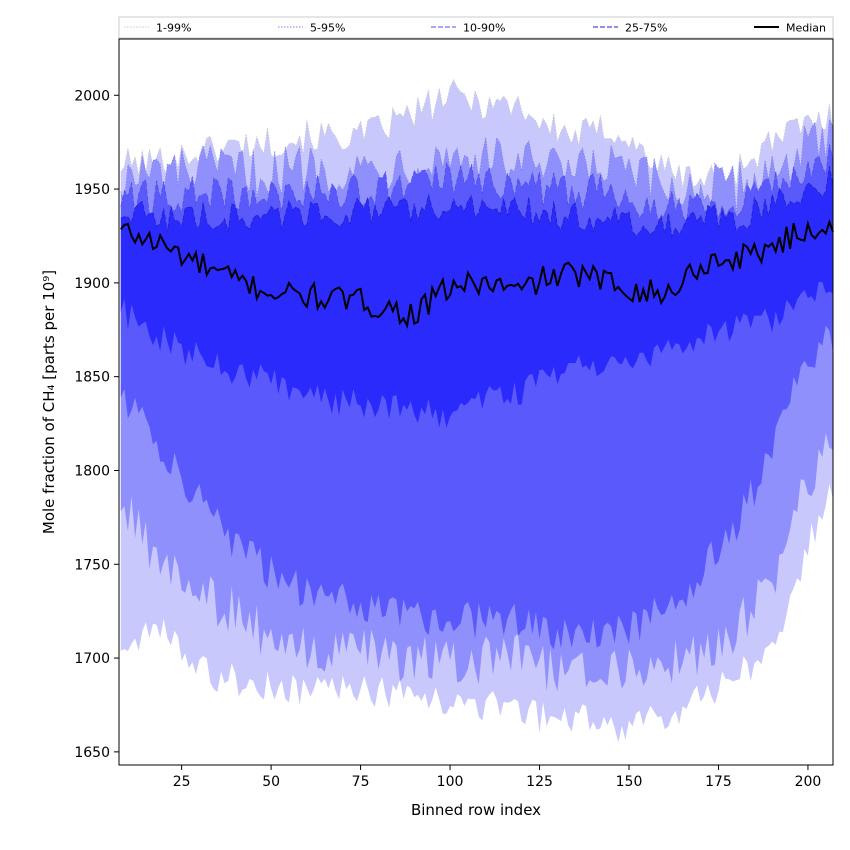 The width and height of the screenshot is (850, 850). I want to click on x-axis-label: Binned row index, so click(476, 810).